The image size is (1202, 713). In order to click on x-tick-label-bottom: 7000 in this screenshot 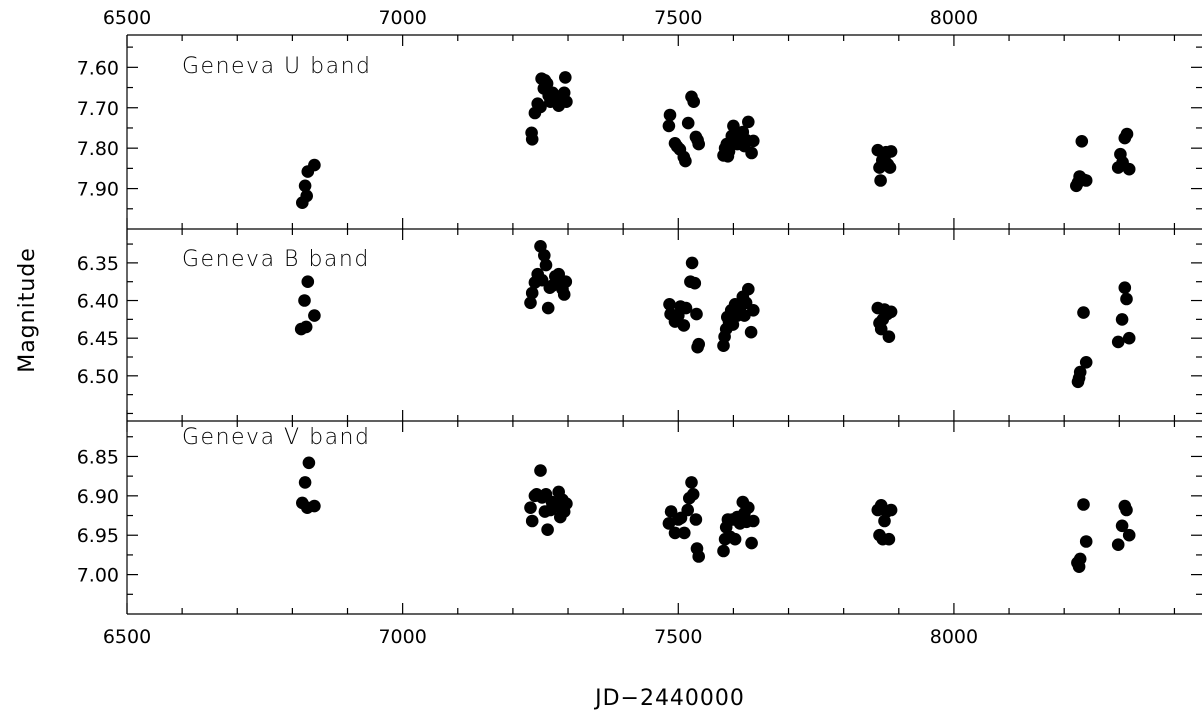, I will do `click(402, 637)`.